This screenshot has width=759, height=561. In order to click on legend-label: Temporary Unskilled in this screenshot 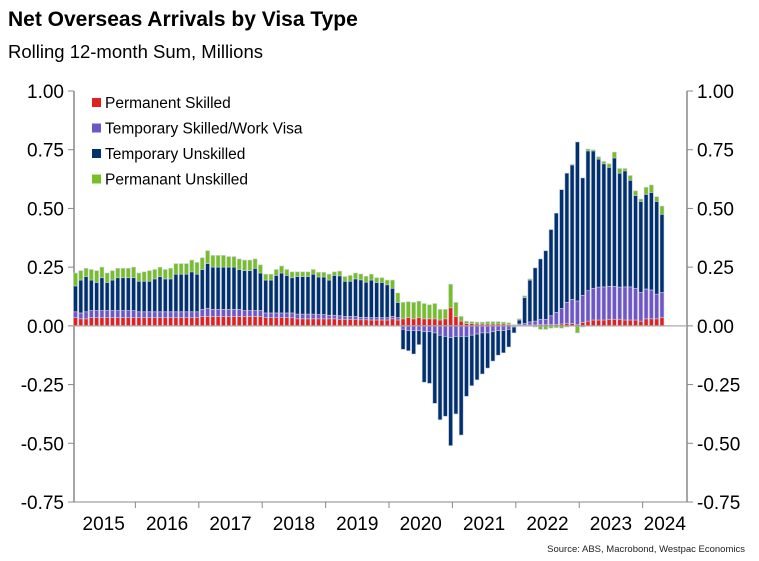, I will do `click(175, 154)`.